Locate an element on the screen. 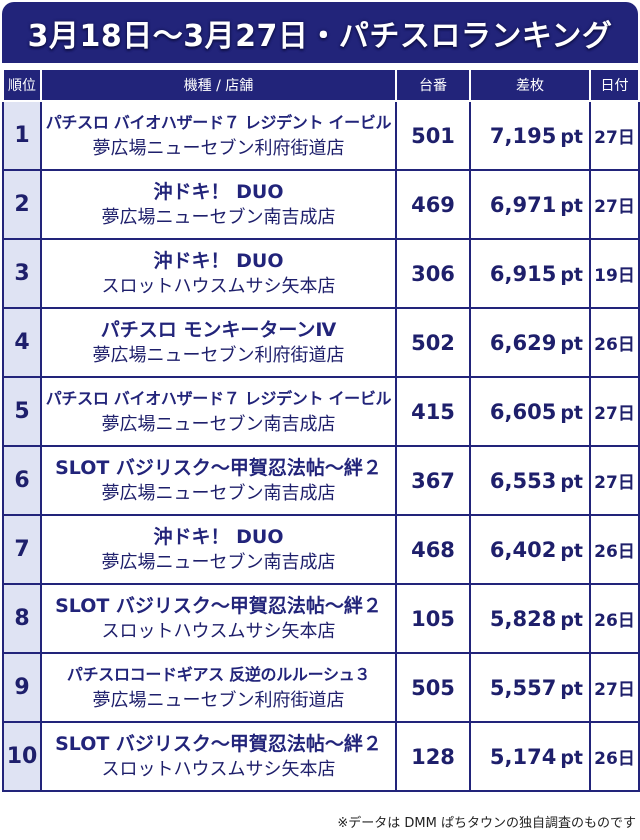 The image size is (640, 840). rank-number: 8 is located at coordinates (22, 618).